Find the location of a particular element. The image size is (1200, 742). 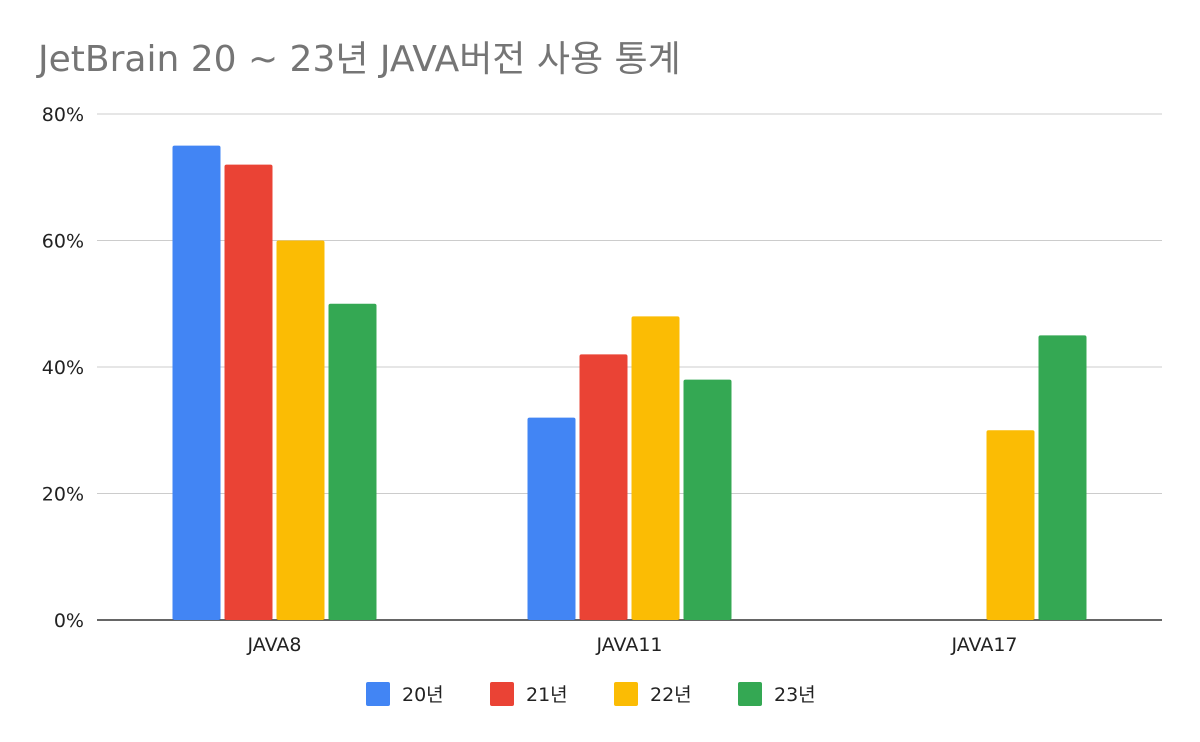

y-tick-label: 80% is located at coordinates (63, 115).